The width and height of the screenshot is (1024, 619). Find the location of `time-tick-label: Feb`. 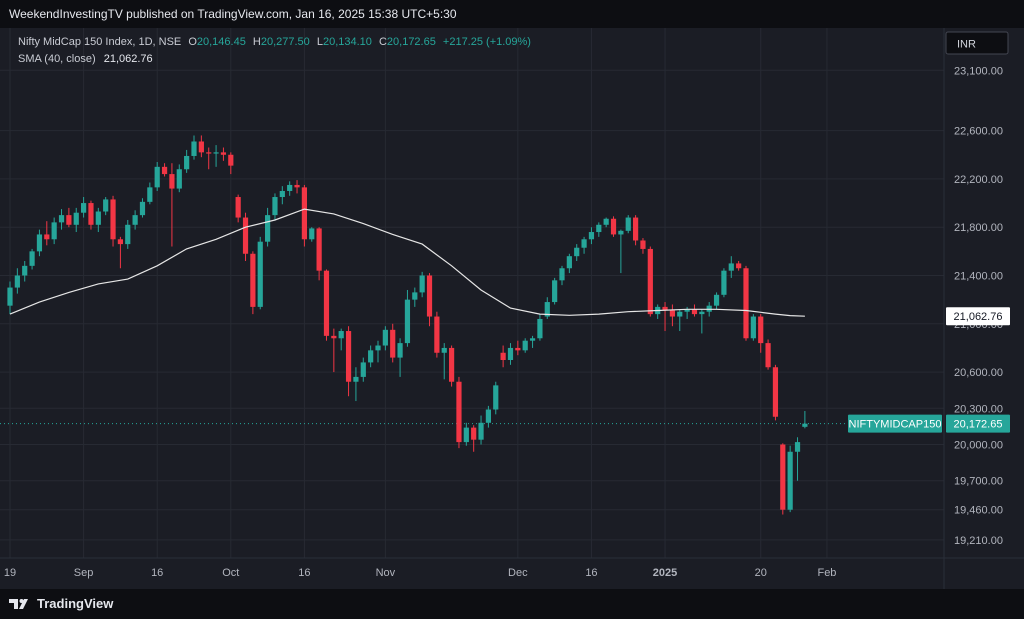

time-tick-label: Feb is located at coordinates (826, 573).